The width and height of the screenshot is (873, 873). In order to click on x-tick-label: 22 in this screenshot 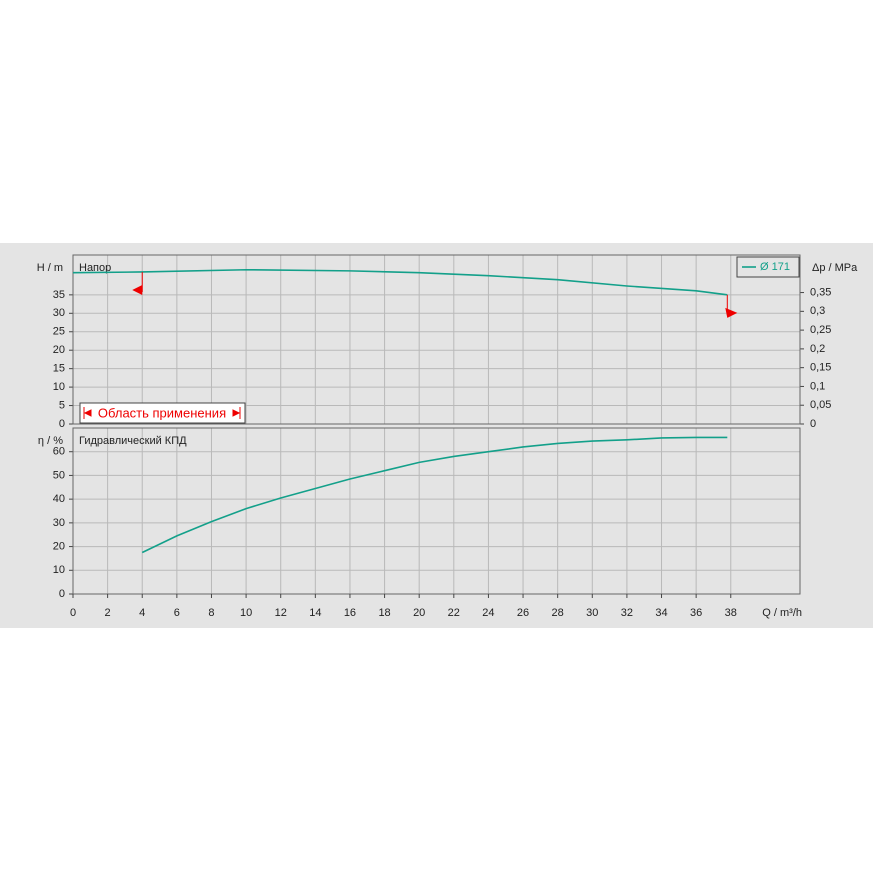, I will do `click(454, 613)`.